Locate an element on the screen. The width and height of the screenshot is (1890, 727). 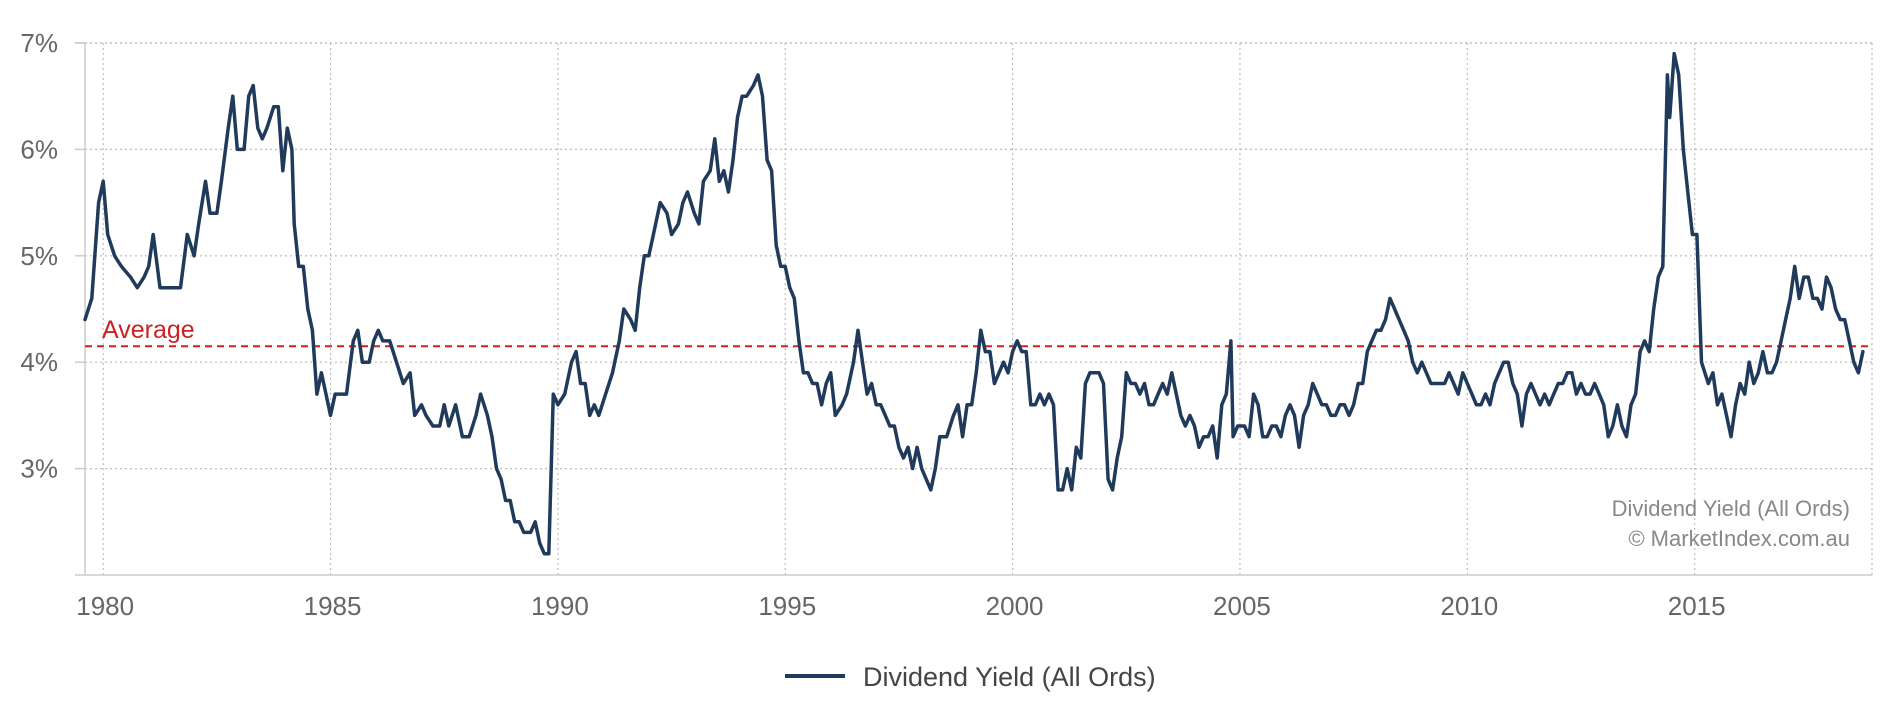
x-tick-label: 1985 is located at coordinates (333, 606).